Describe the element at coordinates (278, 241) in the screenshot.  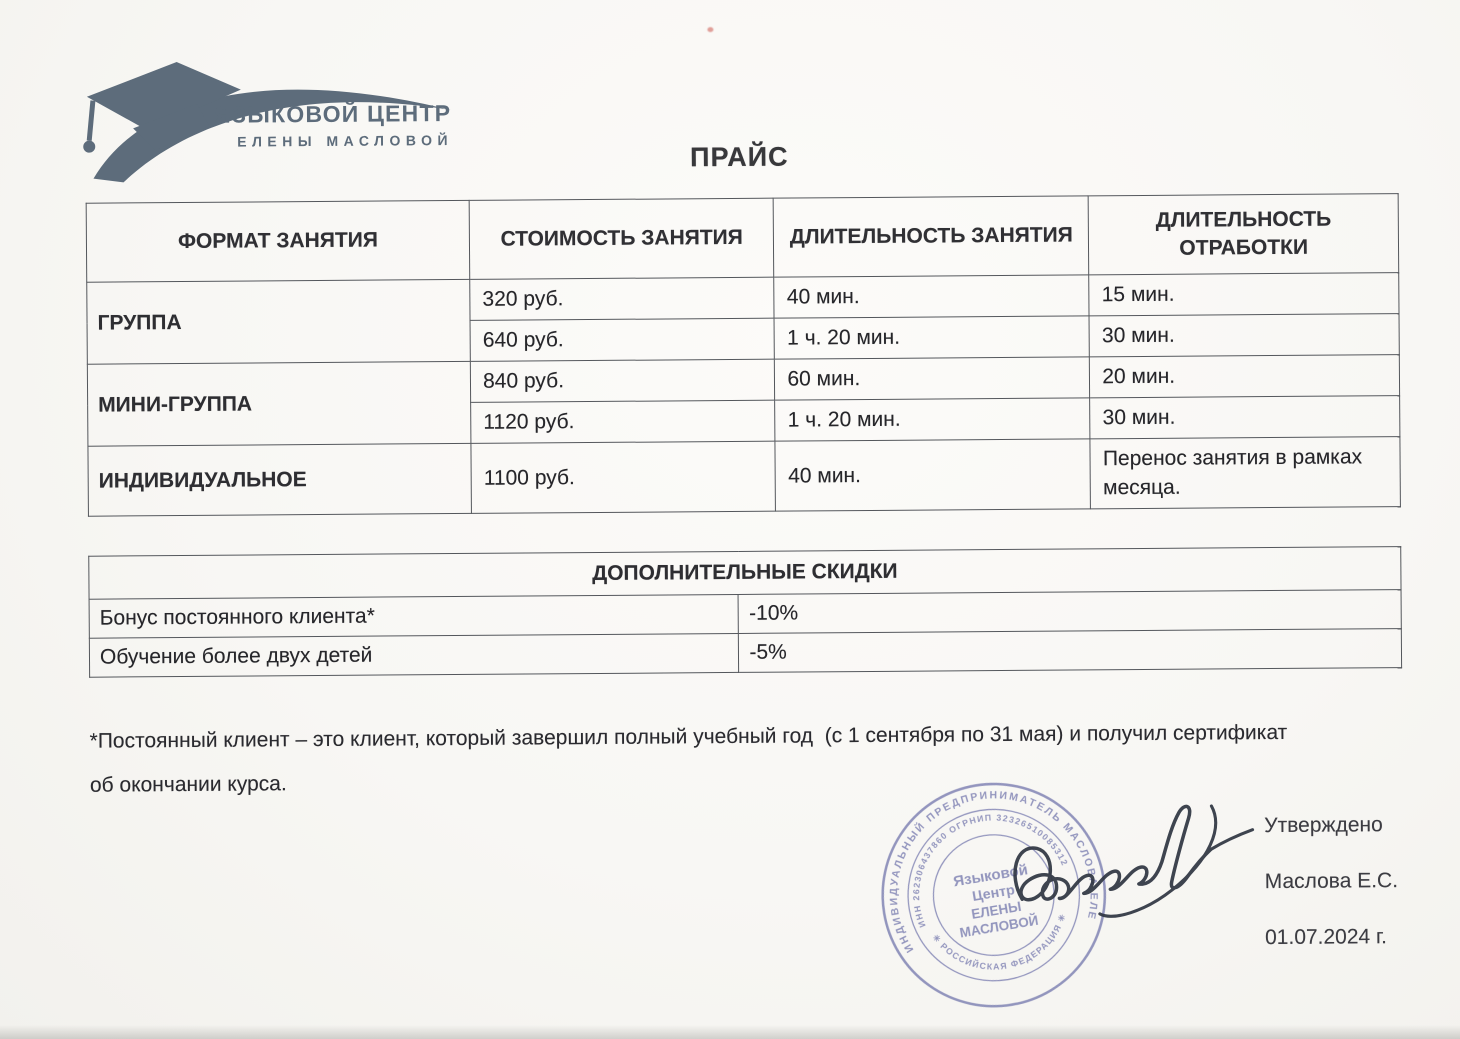
I see `col-header-format: ФОРМАТ ЗАНЯТИЯ` at that location.